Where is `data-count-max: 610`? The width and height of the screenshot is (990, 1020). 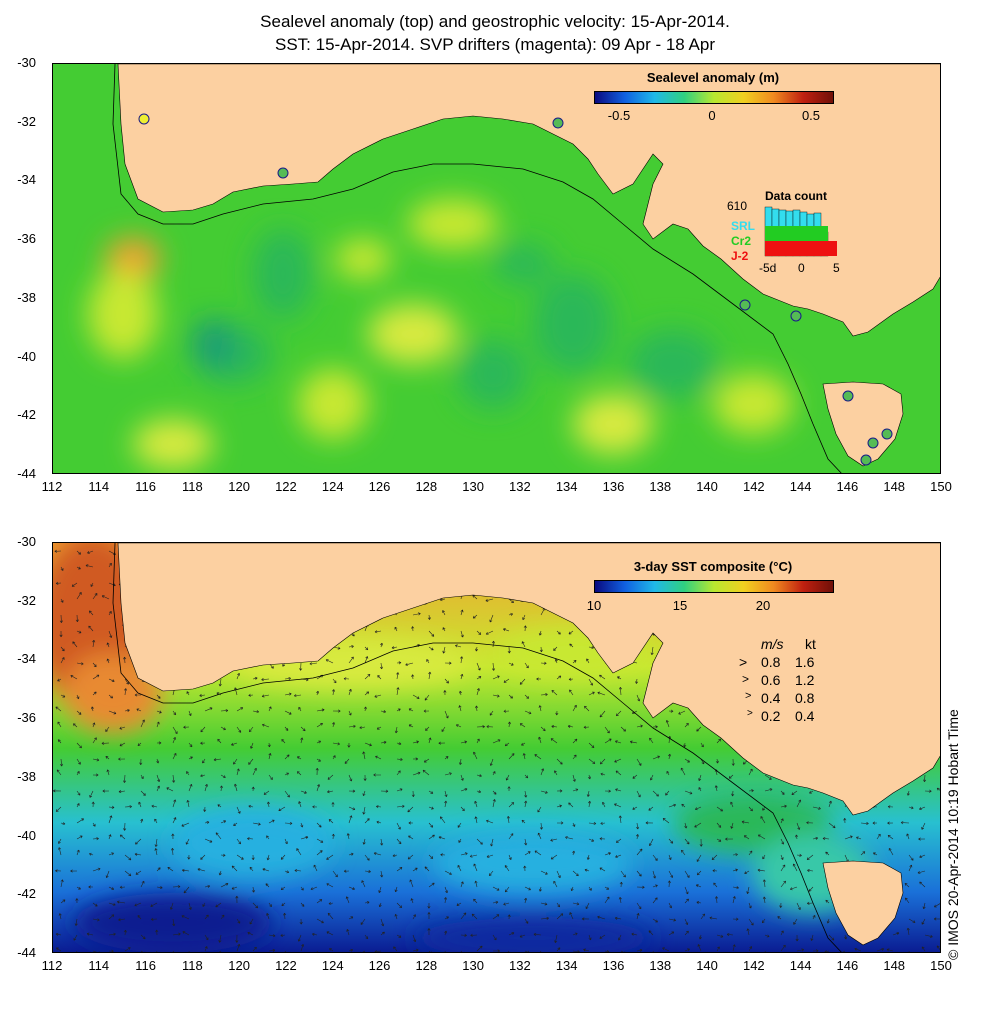
data-count-max: 610 is located at coordinates (737, 206).